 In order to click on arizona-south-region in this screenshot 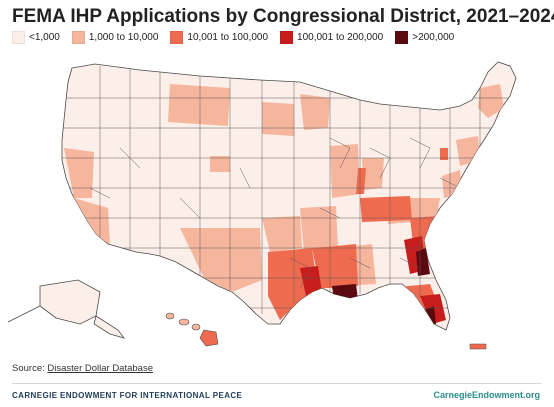, I will do `click(135, 266)`.